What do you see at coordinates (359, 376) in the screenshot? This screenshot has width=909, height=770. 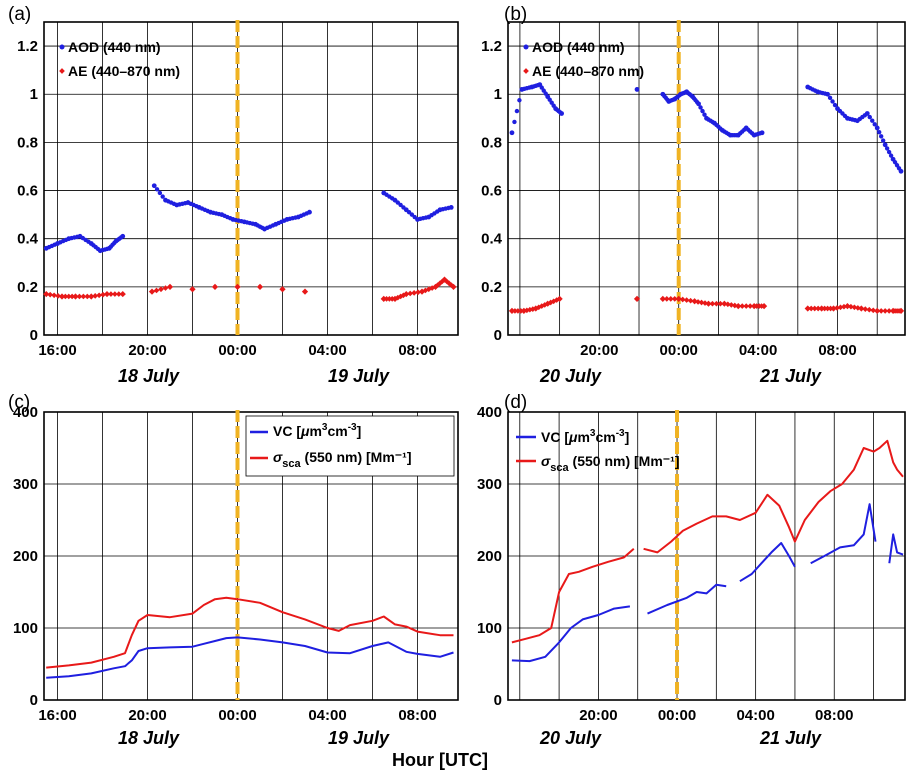 I see `date-label: 19 July` at bounding box center [359, 376].